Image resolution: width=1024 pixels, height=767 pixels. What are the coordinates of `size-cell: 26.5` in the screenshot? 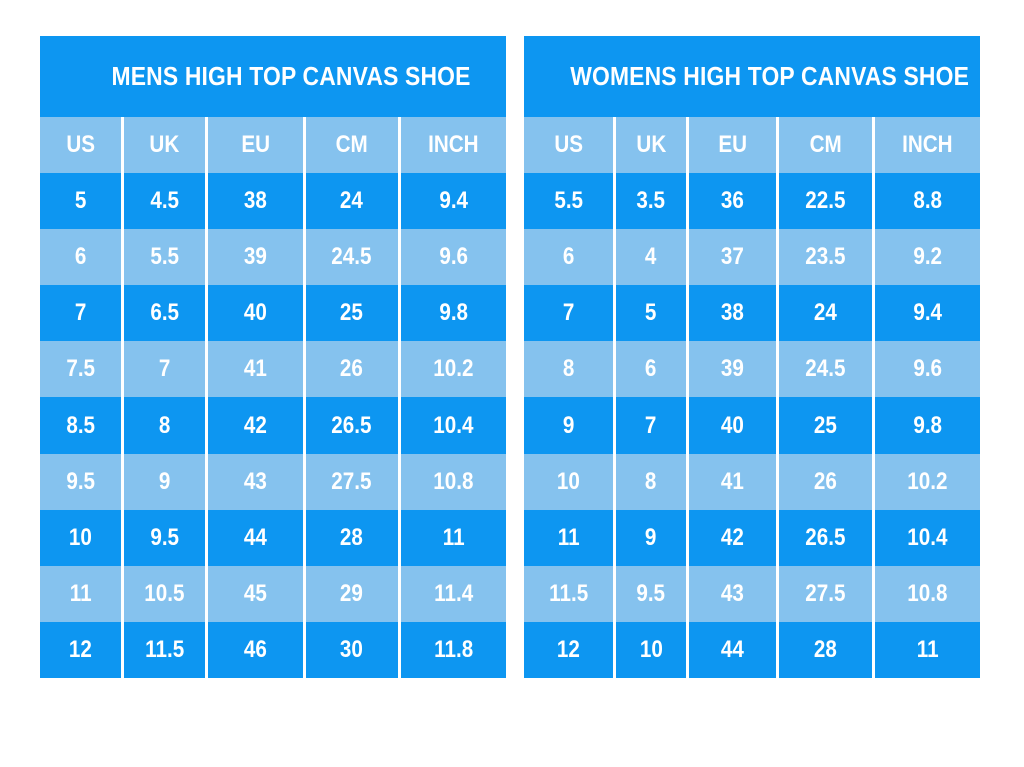 It's located at (350, 425).